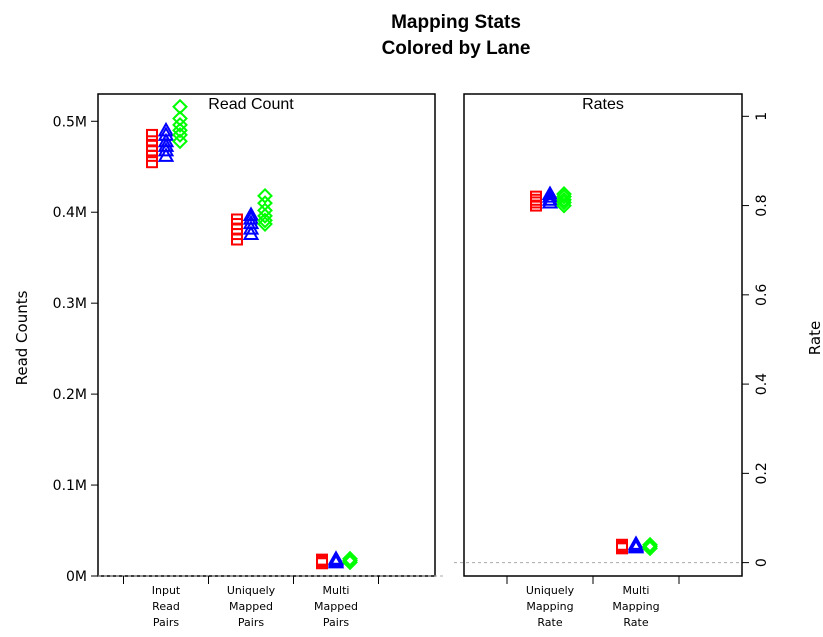 The width and height of the screenshot is (823, 637). I want to click on y-tick-label: 0.4M, so click(70, 213).